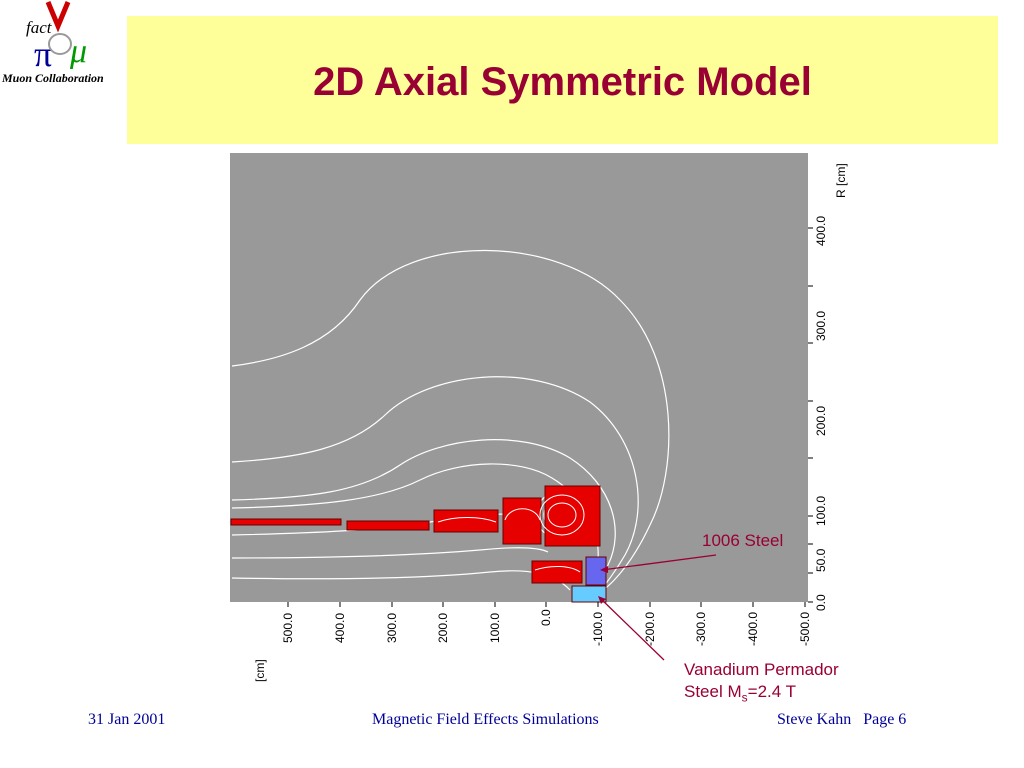 The image size is (1024, 768). Describe the element at coordinates (753, 629) in the screenshot. I see `z-tick-label: -400.0` at that location.